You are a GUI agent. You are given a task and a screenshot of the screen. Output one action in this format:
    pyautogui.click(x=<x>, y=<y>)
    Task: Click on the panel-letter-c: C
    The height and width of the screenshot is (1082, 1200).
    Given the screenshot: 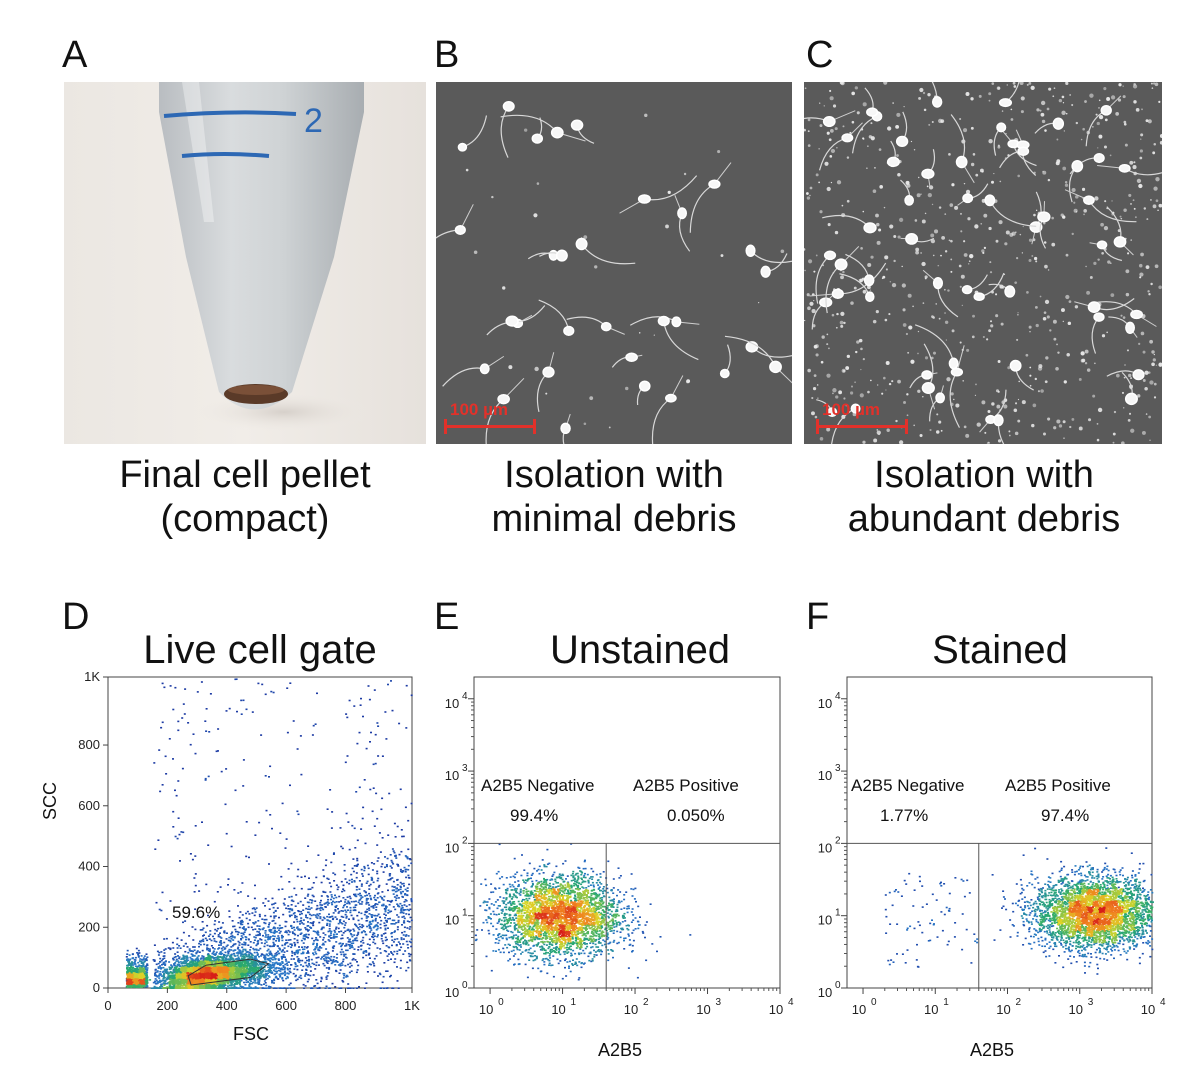 What is the action you would take?
    pyautogui.click(x=820, y=55)
    